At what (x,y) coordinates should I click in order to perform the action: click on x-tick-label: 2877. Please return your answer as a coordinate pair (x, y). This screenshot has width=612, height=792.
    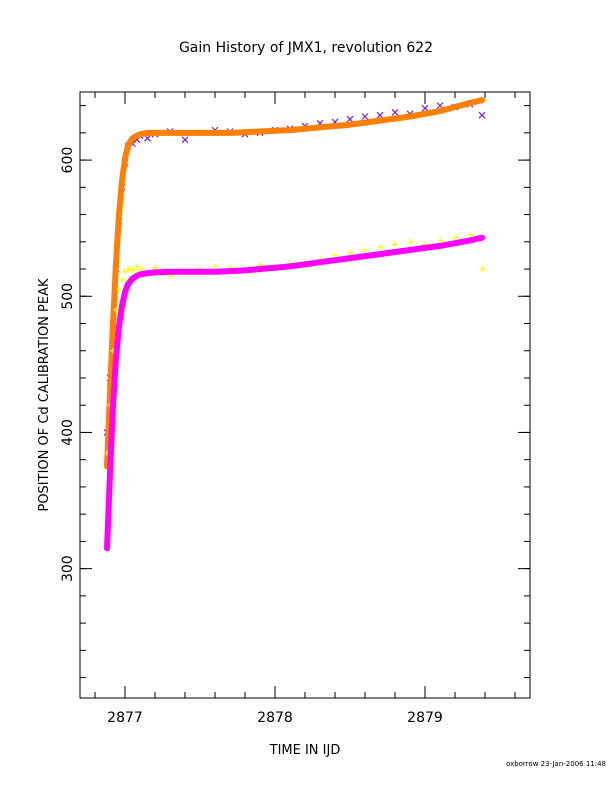
    Looking at the image, I should click on (125, 718).